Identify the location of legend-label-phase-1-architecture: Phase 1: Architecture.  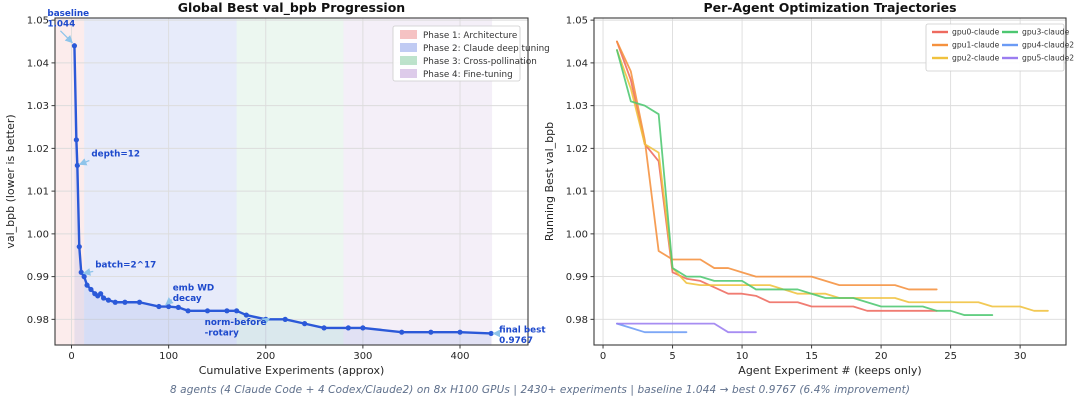
(470, 36).